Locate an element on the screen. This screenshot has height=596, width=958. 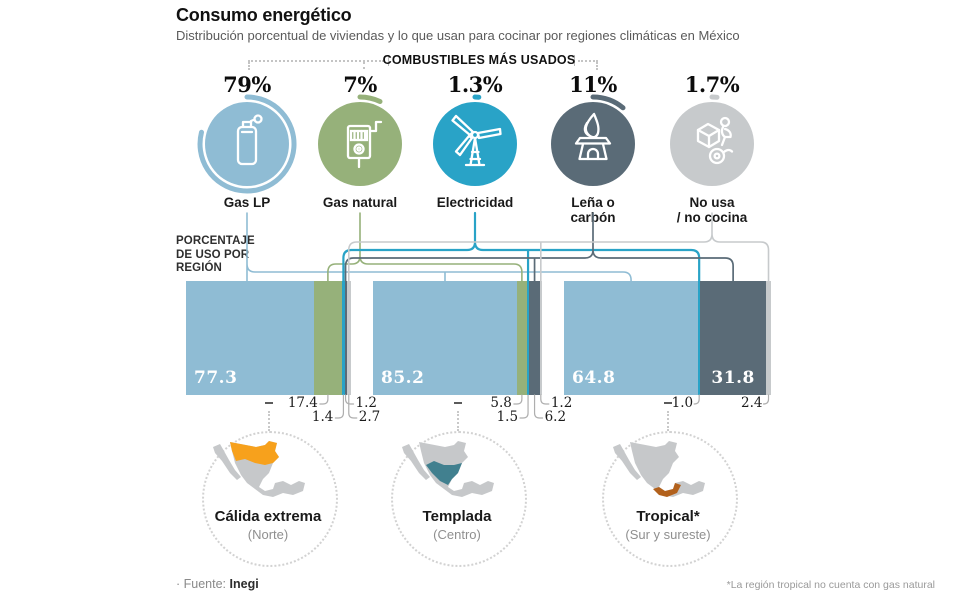
connector-lena is located at coordinates (539, 247).